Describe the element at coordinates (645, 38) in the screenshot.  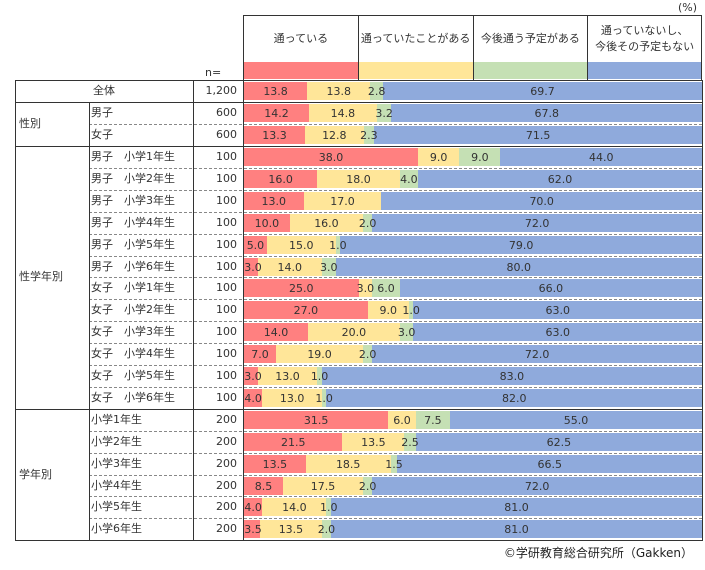
I see `legend-label: 通っていないし、 今後その予定もない` at that location.